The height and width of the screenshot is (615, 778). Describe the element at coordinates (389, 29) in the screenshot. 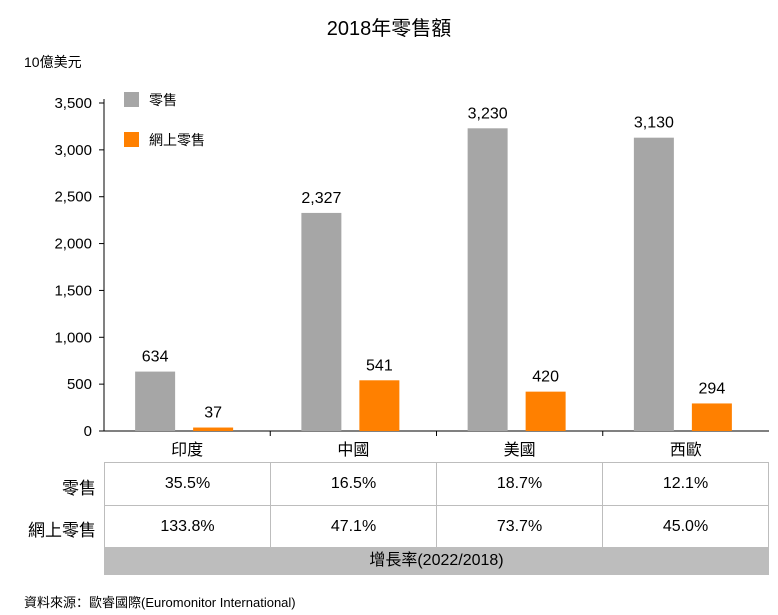

I see `chart-title: 2018年零售額` at that location.